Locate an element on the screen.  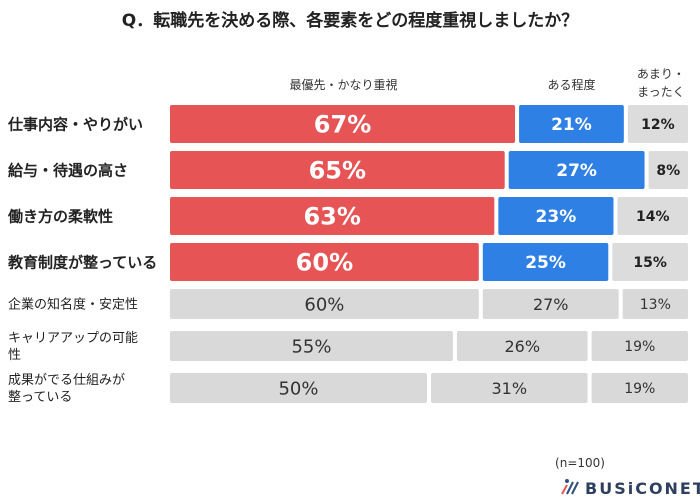
data-label: 12% is located at coordinates (658, 125).